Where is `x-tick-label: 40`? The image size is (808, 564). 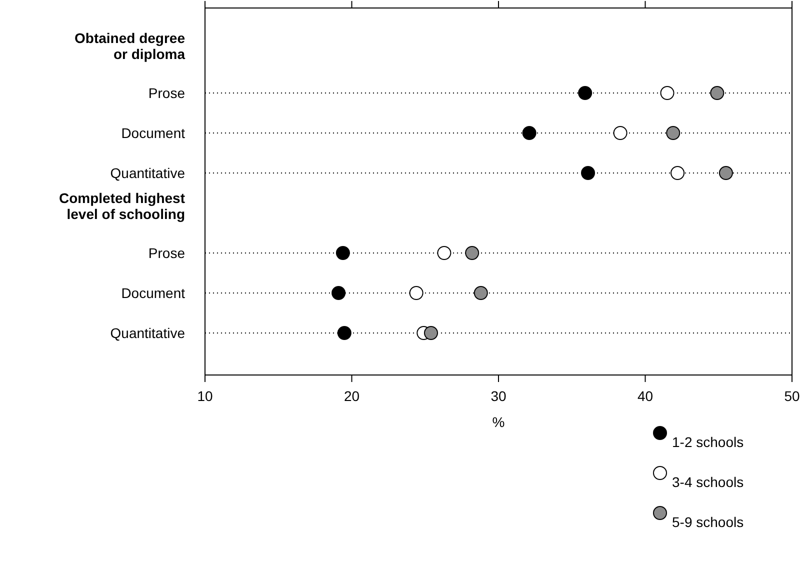
x-tick-label: 40 is located at coordinates (645, 396).